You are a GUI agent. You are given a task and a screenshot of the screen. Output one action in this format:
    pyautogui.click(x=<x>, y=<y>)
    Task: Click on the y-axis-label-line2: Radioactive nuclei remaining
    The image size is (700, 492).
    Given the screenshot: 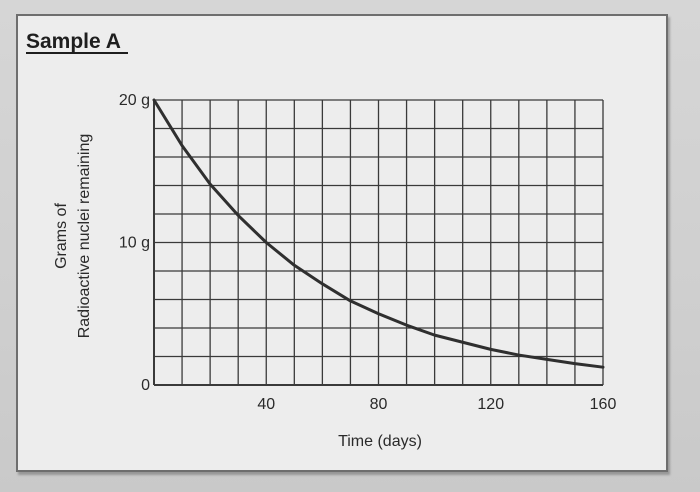 What is the action you would take?
    pyautogui.click(x=84, y=236)
    